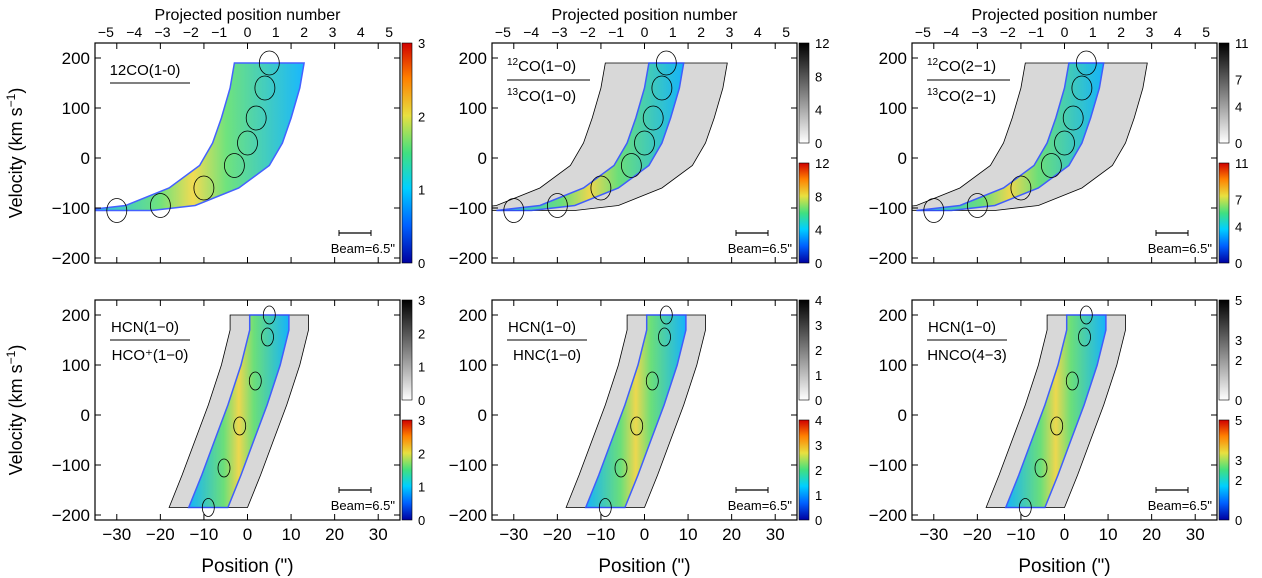 The image size is (1262, 578). Describe the element at coordinates (818, 495) in the screenshot. I see `color-colorbar-tick-label: 1` at that location.